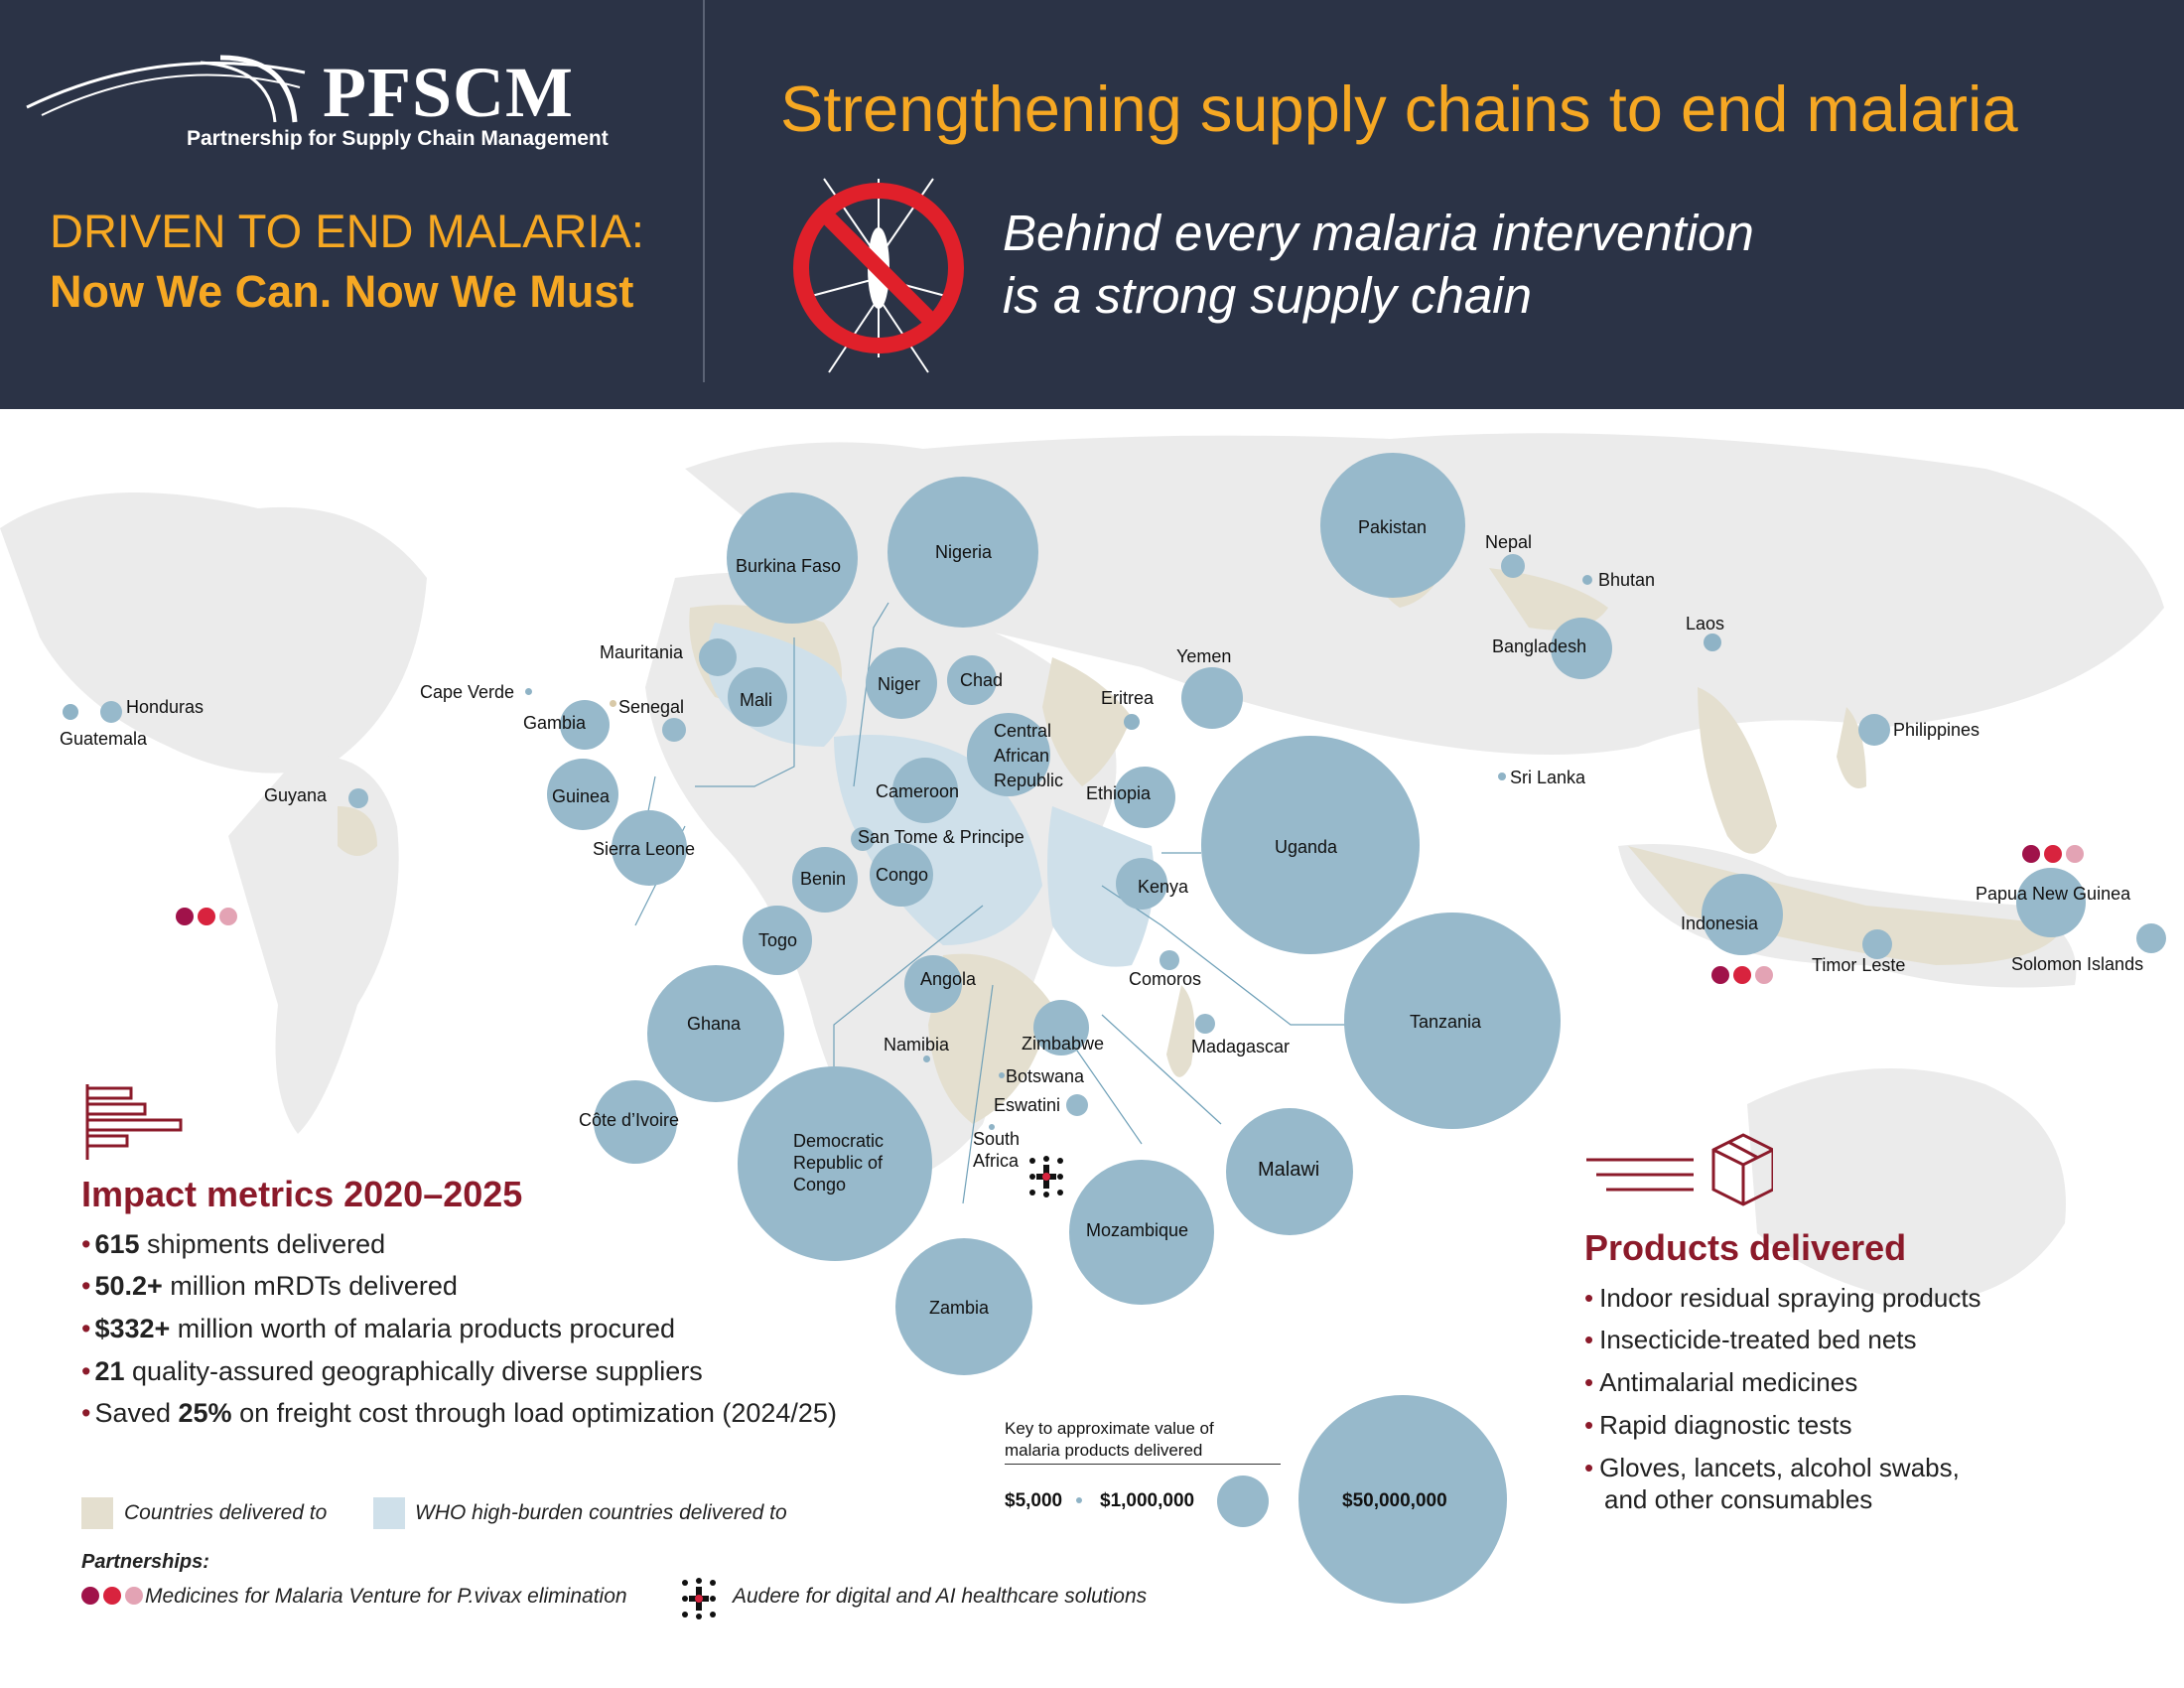 The image size is (2184, 1688). I want to click on label-nepal: Nepal, so click(1509, 542).